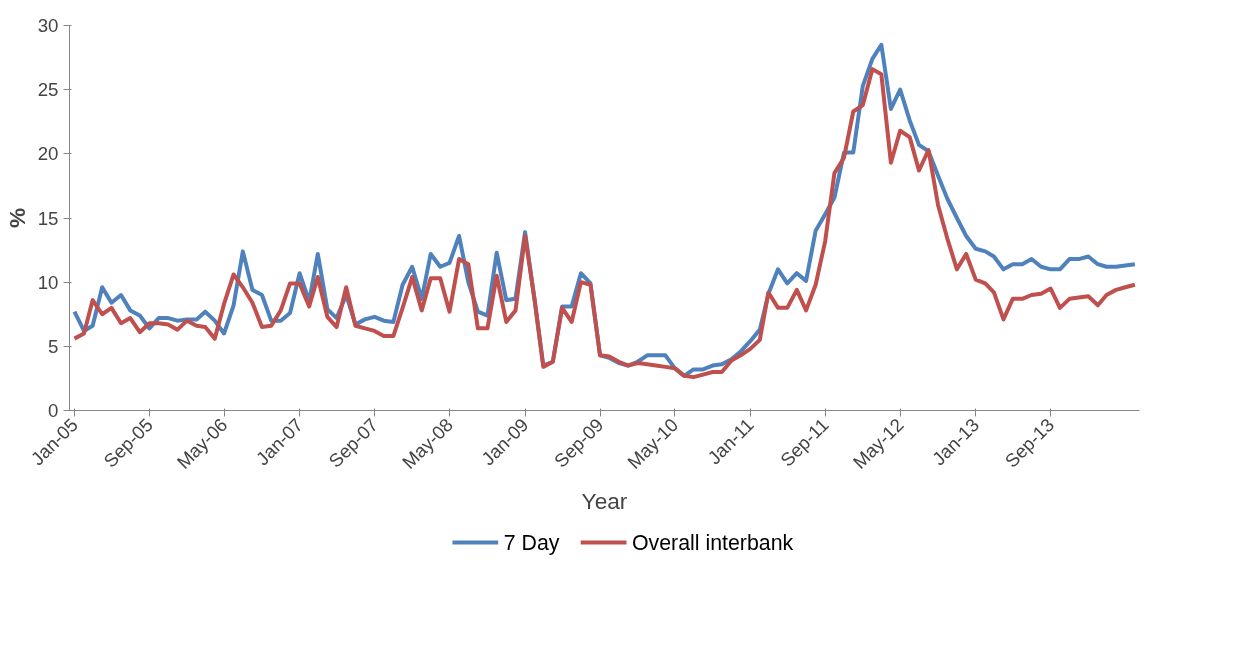 This screenshot has width=1251, height=652. I want to click on y-tick-label: 20, so click(48, 154).